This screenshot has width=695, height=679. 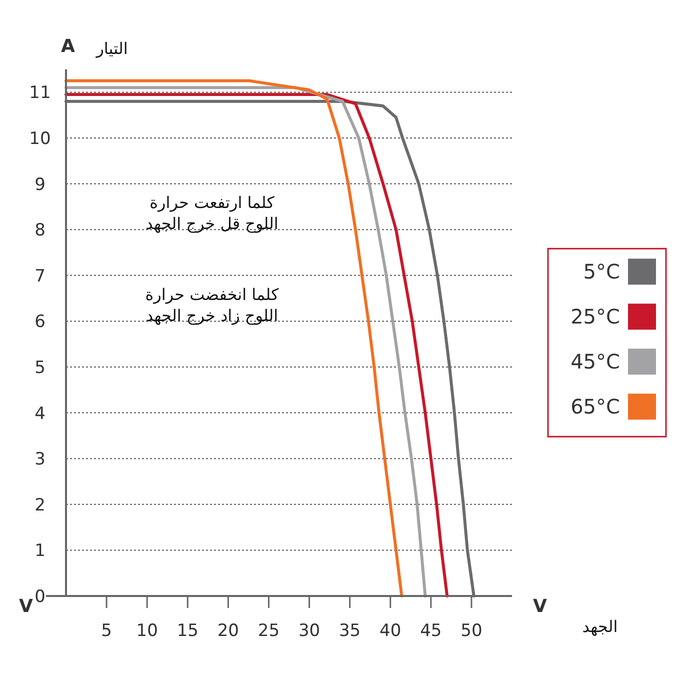 What do you see at coordinates (40, 505) in the screenshot?
I see `y-tick-label: 2` at bounding box center [40, 505].